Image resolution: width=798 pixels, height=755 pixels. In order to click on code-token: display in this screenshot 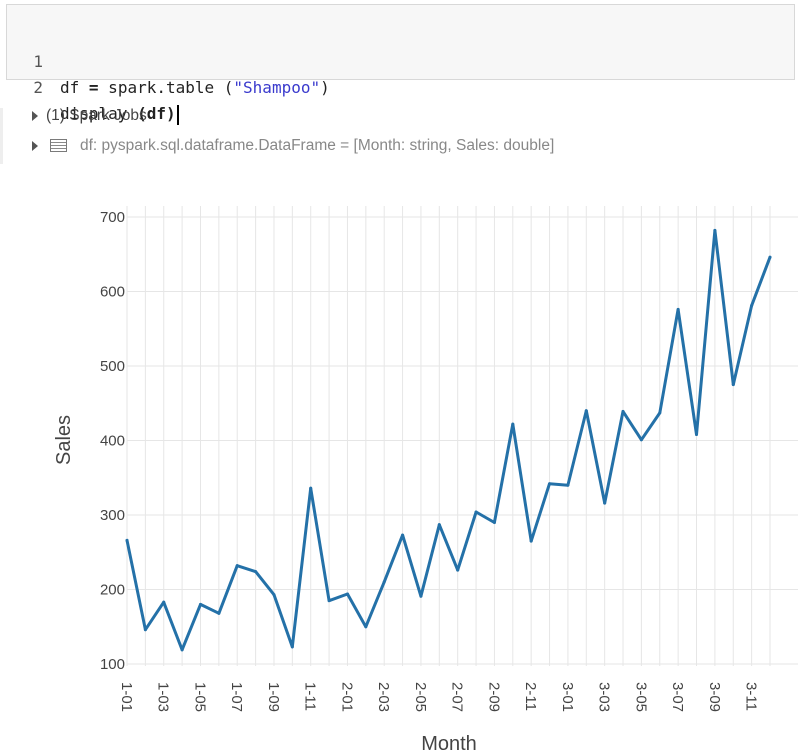, I will do `click(99, 113)`.